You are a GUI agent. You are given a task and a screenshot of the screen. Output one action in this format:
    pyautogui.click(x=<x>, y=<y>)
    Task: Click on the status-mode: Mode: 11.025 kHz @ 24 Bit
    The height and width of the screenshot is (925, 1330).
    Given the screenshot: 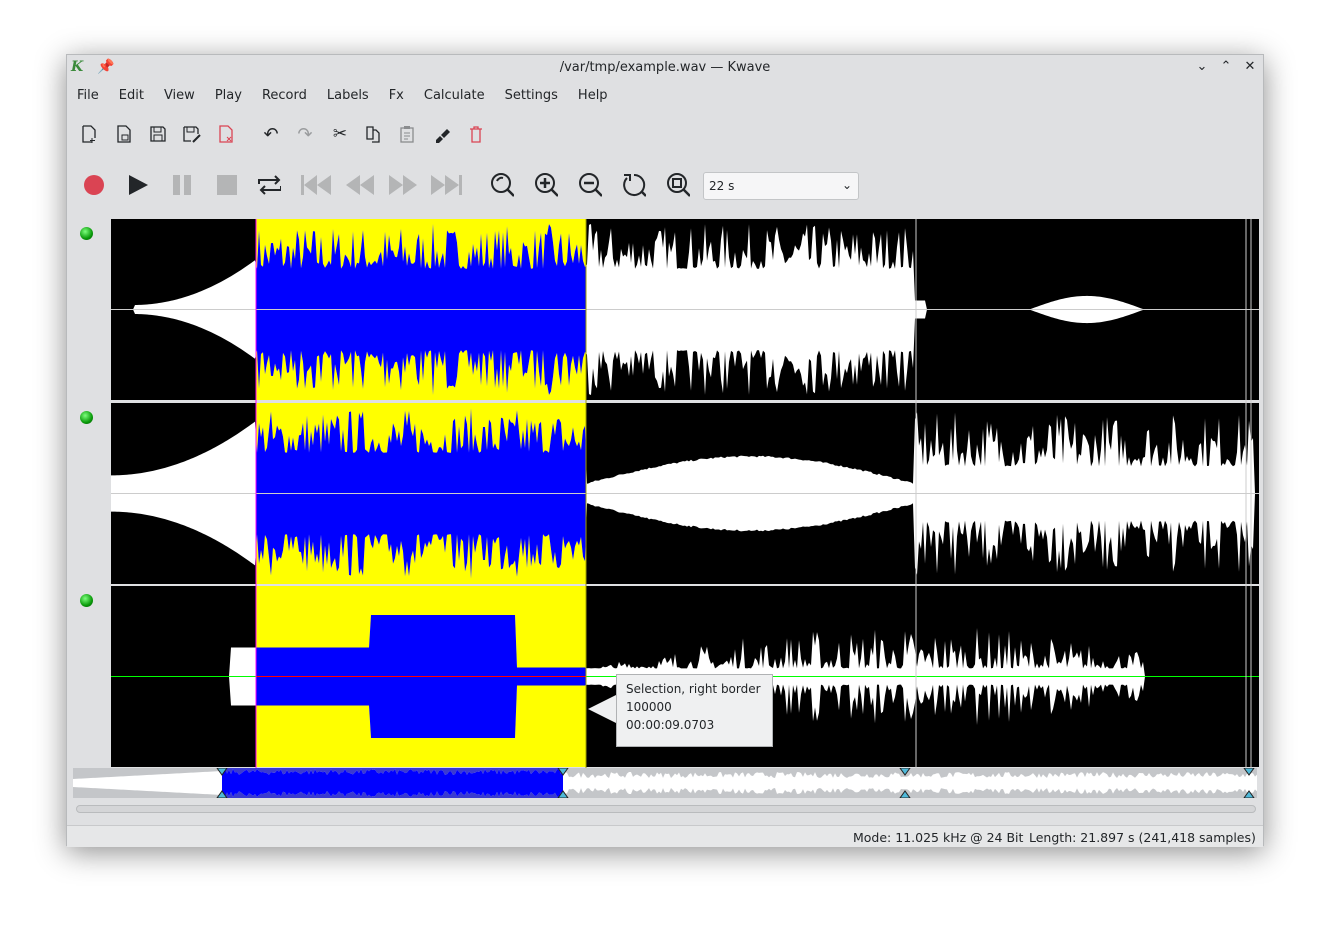 What is the action you would take?
    pyautogui.click(x=938, y=837)
    